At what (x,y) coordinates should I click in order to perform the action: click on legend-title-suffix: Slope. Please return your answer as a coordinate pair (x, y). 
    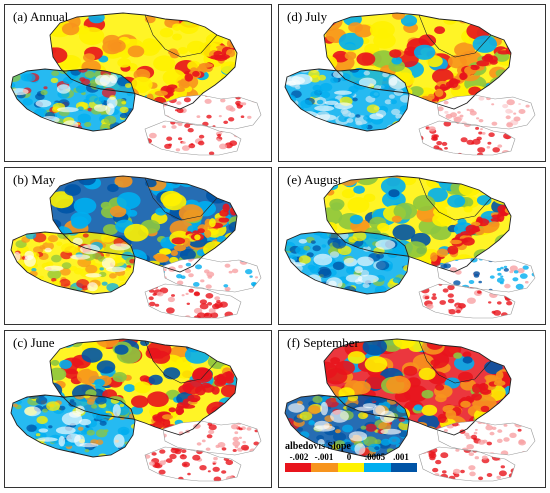
    Looking at the image, I should click on (338, 446).